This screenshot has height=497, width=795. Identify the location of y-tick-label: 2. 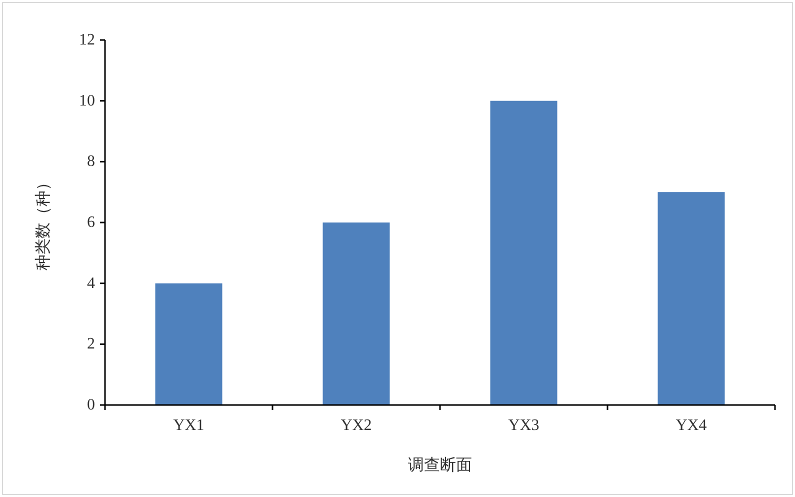
(91, 344).